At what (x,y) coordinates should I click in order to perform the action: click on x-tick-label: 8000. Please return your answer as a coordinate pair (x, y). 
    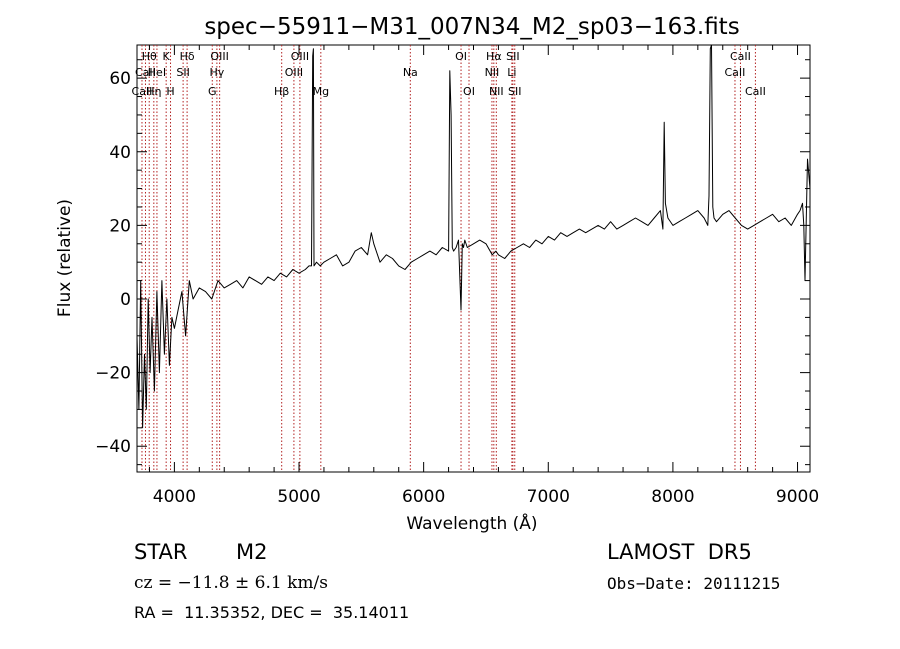
    Looking at the image, I should click on (672, 497).